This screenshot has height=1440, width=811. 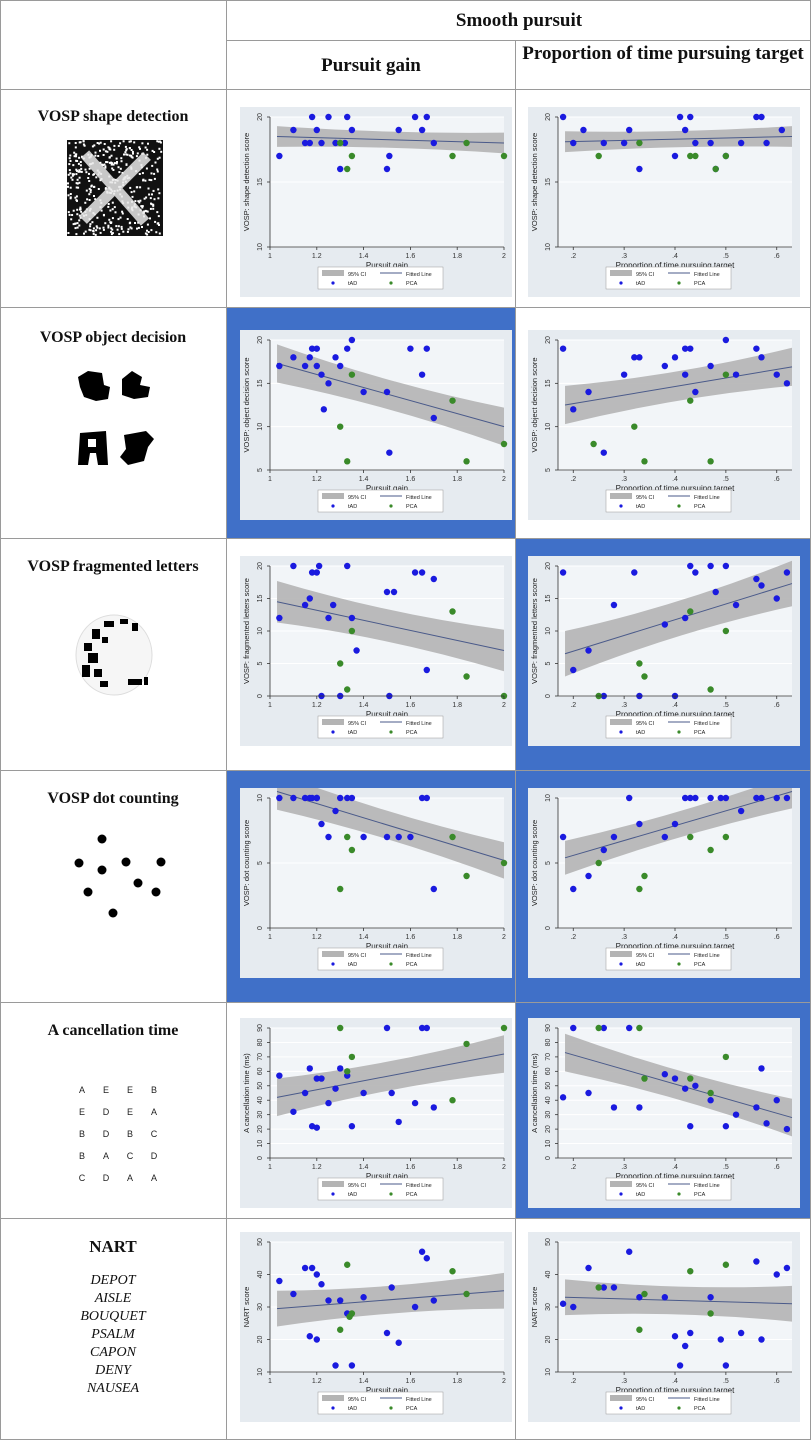 I want to click on y-tick-label: 90, so click(x=548, y=1028).